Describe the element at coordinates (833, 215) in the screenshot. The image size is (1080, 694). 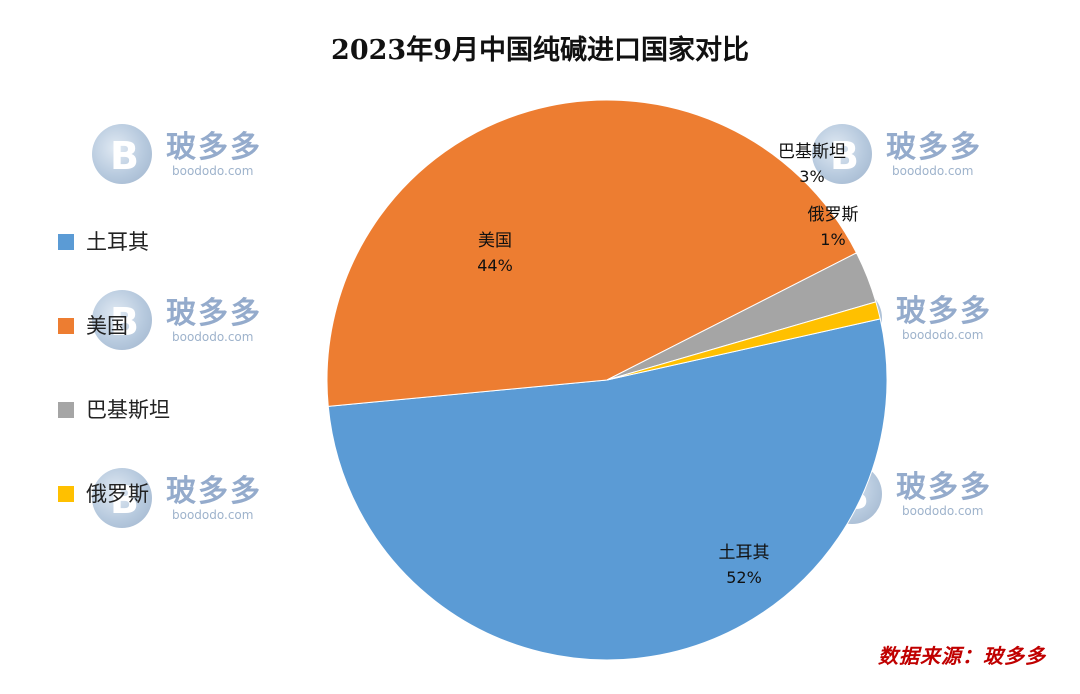
I see `slice-label: 俄罗斯` at that location.